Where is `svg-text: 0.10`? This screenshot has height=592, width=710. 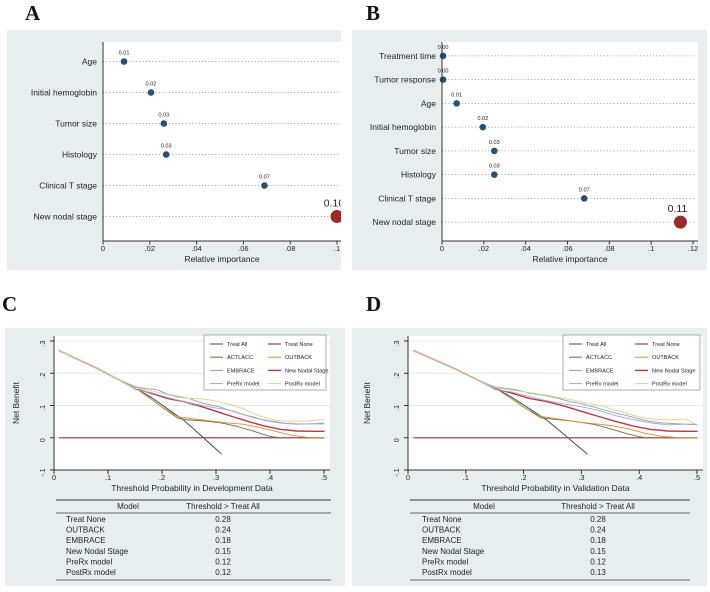
svg-text: 0.10 is located at coordinates (332, 204).